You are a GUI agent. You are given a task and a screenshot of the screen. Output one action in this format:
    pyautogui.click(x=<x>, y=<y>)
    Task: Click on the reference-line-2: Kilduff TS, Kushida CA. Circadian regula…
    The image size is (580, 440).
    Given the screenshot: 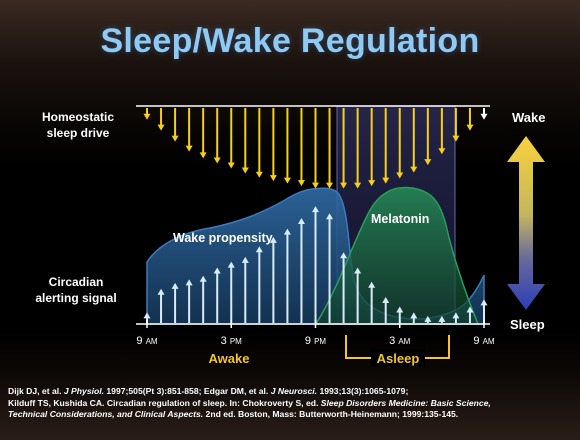 What is the action you would take?
    pyautogui.click(x=249, y=402)
    